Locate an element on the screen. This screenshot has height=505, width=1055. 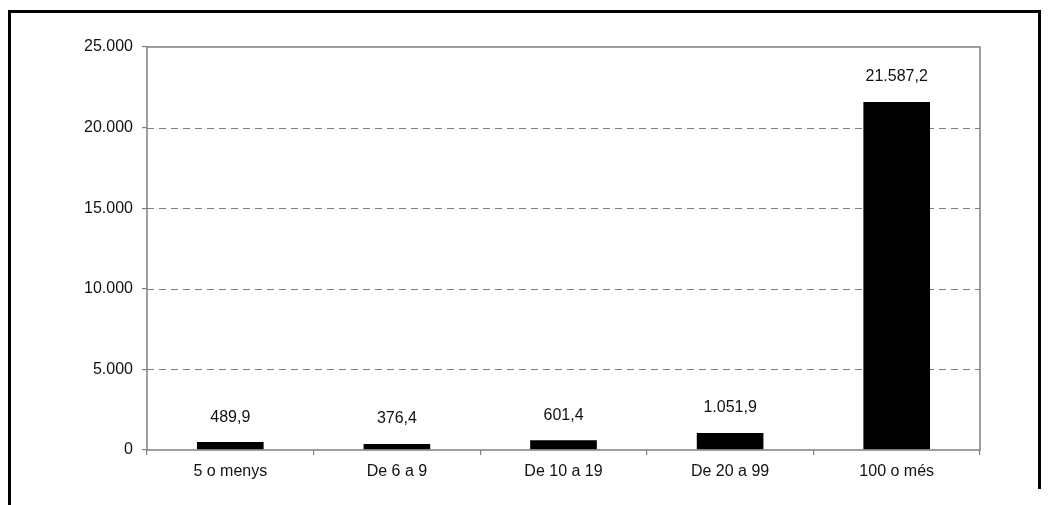
data-label: 489,9 is located at coordinates (230, 416).